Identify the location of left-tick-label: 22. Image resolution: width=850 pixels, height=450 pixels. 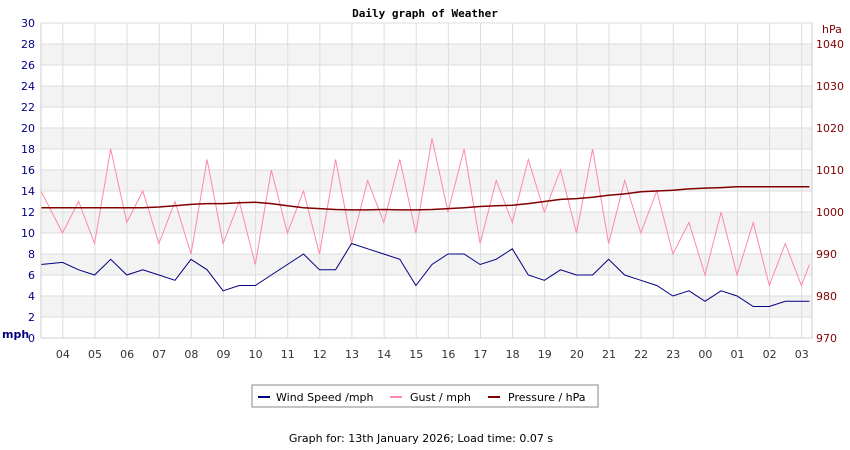
(28, 107).